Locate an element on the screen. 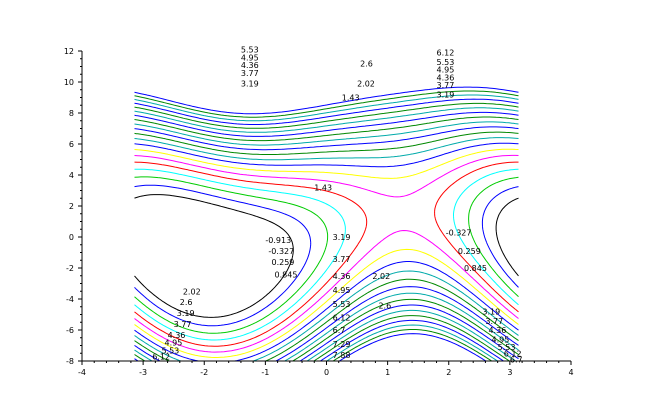 This screenshot has height=412, width=654. x-tick-label: 1 is located at coordinates (387, 372).